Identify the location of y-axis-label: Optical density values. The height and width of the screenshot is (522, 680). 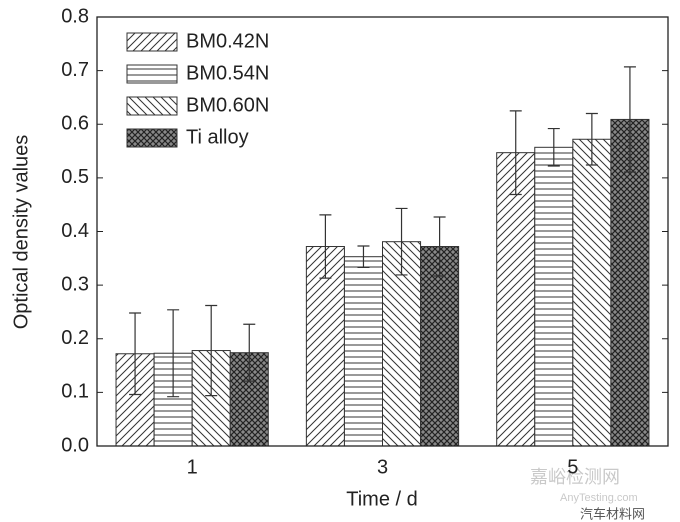
(21, 232).